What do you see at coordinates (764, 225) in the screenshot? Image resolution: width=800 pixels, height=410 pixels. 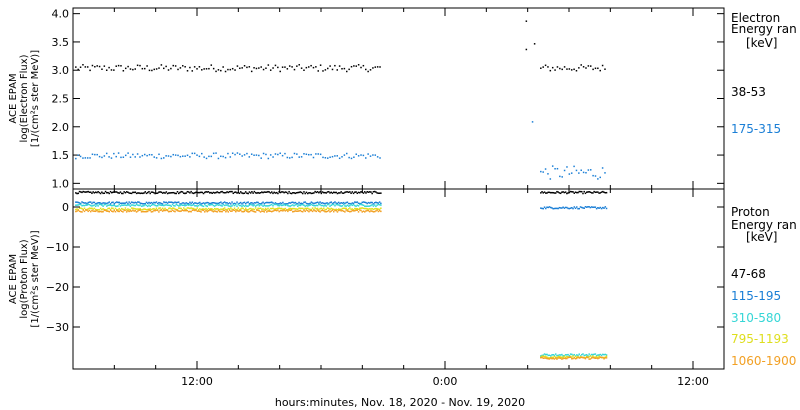 I see `proton-legend-title: Energy ran` at bounding box center [764, 225].